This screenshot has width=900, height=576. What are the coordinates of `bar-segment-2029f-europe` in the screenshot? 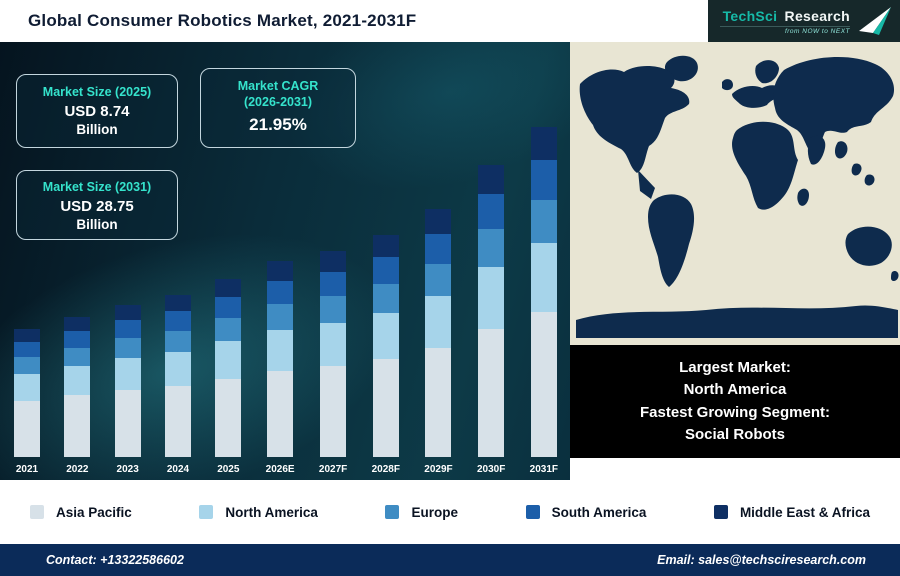 It's located at (438, 279).